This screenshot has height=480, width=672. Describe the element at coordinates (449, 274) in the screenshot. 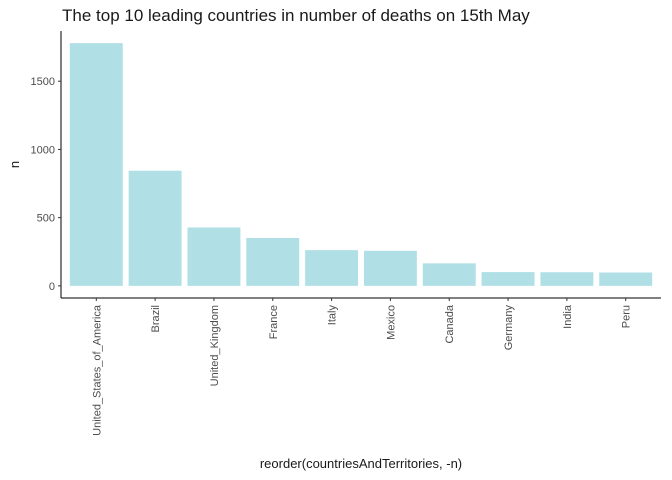

I see `bar-canada` at that location.